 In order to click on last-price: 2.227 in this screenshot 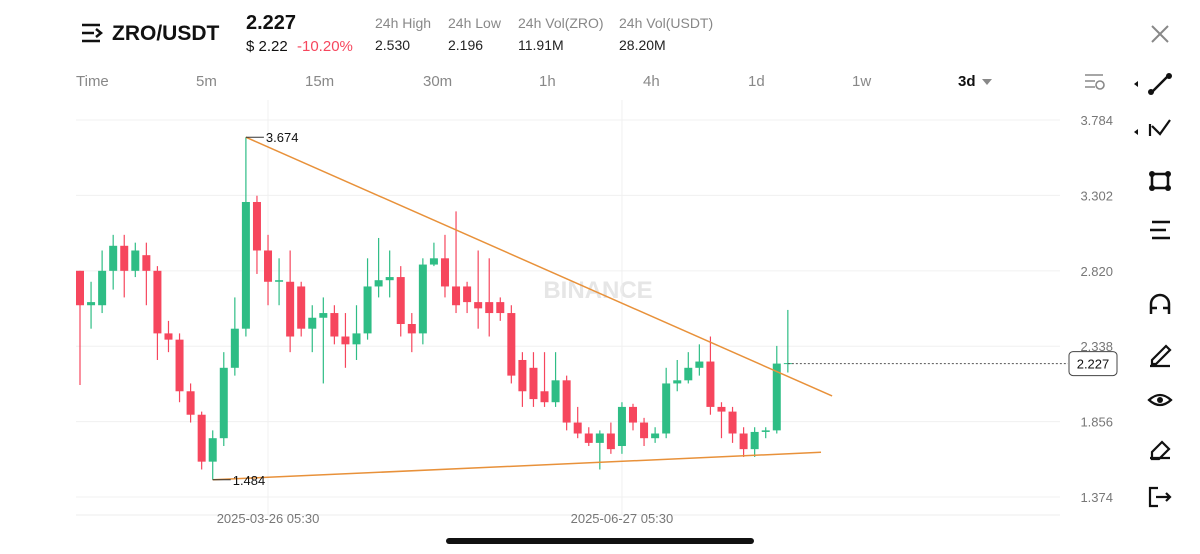, I will do `click(271, 23)`.